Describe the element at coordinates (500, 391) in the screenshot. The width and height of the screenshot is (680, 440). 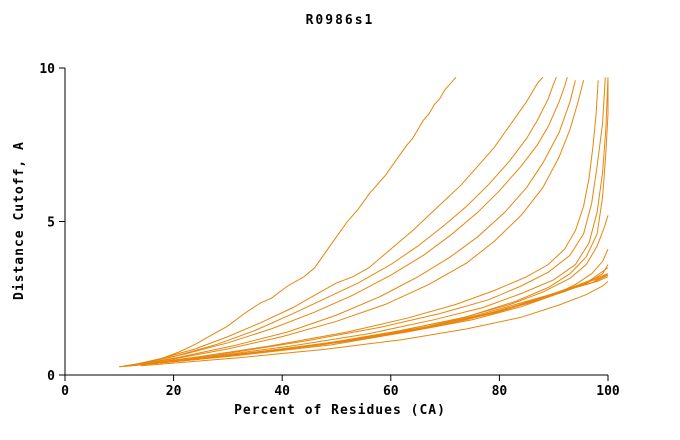
I see `x-tick-label: 80` at that location.